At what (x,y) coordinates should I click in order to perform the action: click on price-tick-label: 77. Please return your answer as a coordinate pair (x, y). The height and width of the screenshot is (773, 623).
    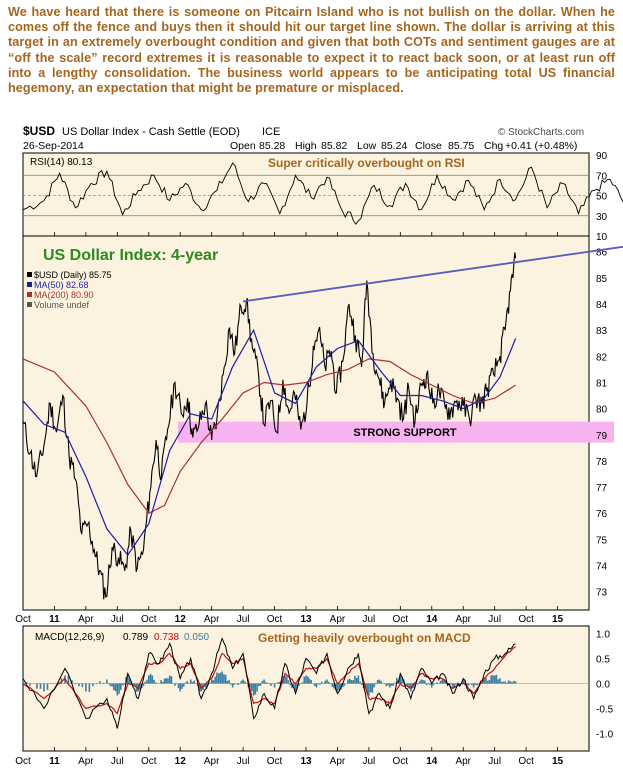
    Looking at the image, I should click on (602, 488).